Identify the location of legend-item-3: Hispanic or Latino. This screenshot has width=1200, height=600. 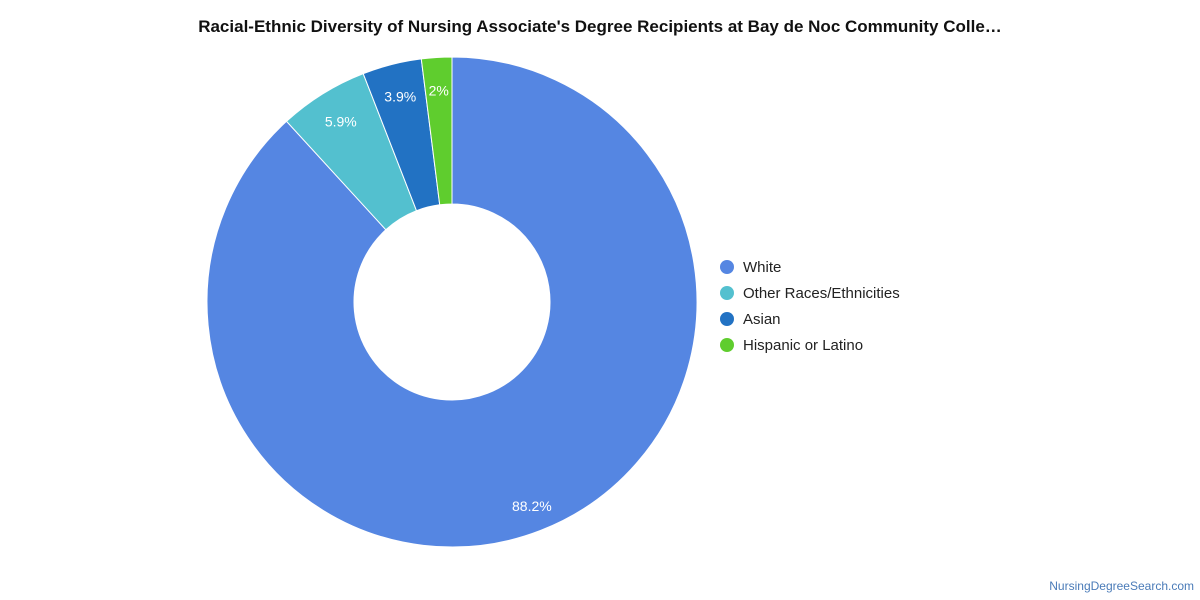
(810, 345).